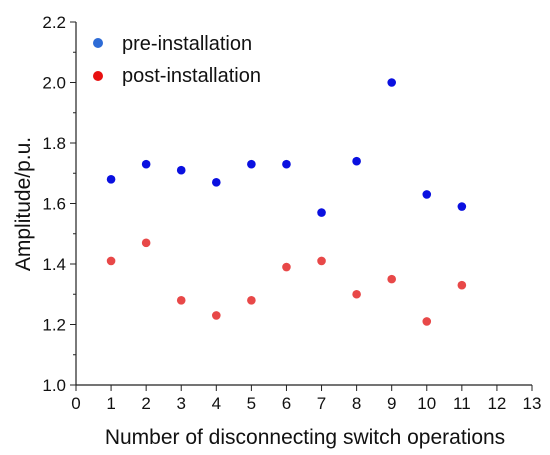  Describe the element at coordinates (496, 403) in the screenshot. I see `x-tick-label: 12` at that location.